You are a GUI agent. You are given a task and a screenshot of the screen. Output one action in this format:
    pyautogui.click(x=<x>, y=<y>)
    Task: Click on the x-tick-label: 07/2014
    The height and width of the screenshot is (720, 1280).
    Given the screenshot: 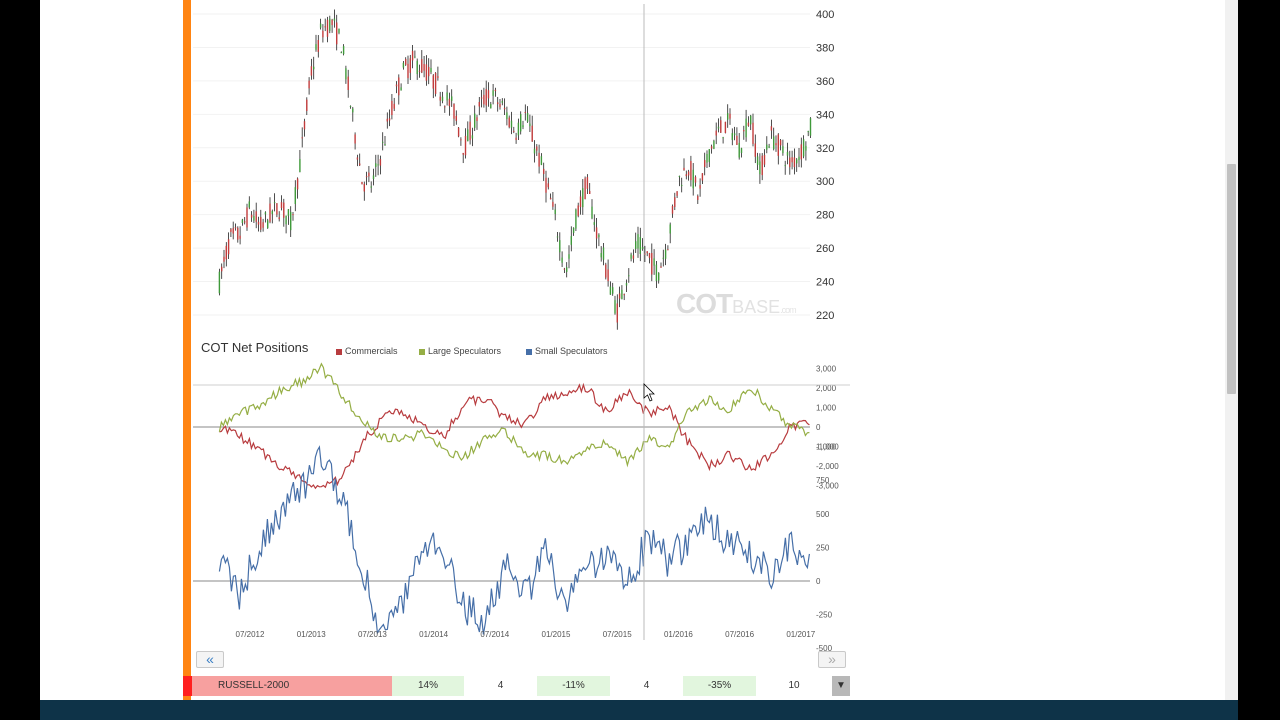 What is the action you would take?
    pyautogui.click(x=494, y=634)
    